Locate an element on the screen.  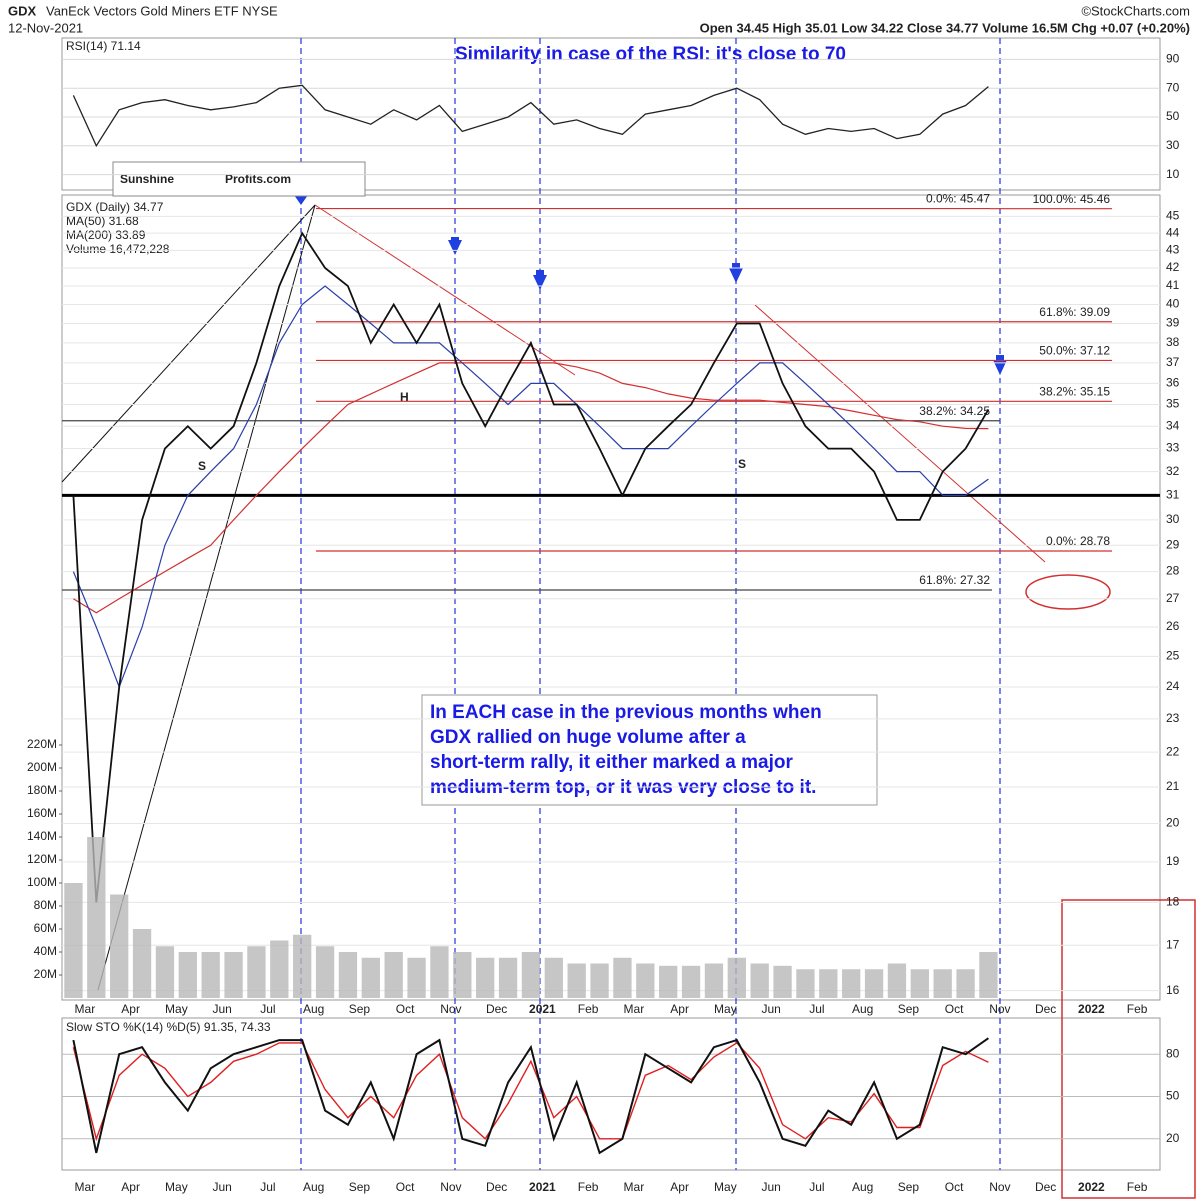
y-tick-label: 43 is located at coordinates (1173, 250).